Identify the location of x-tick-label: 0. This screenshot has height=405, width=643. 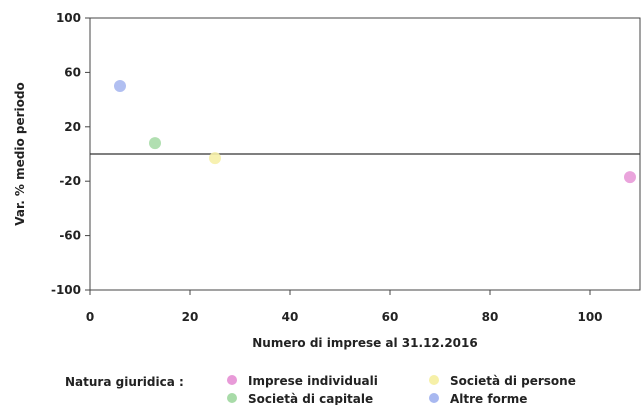
(90, 317).